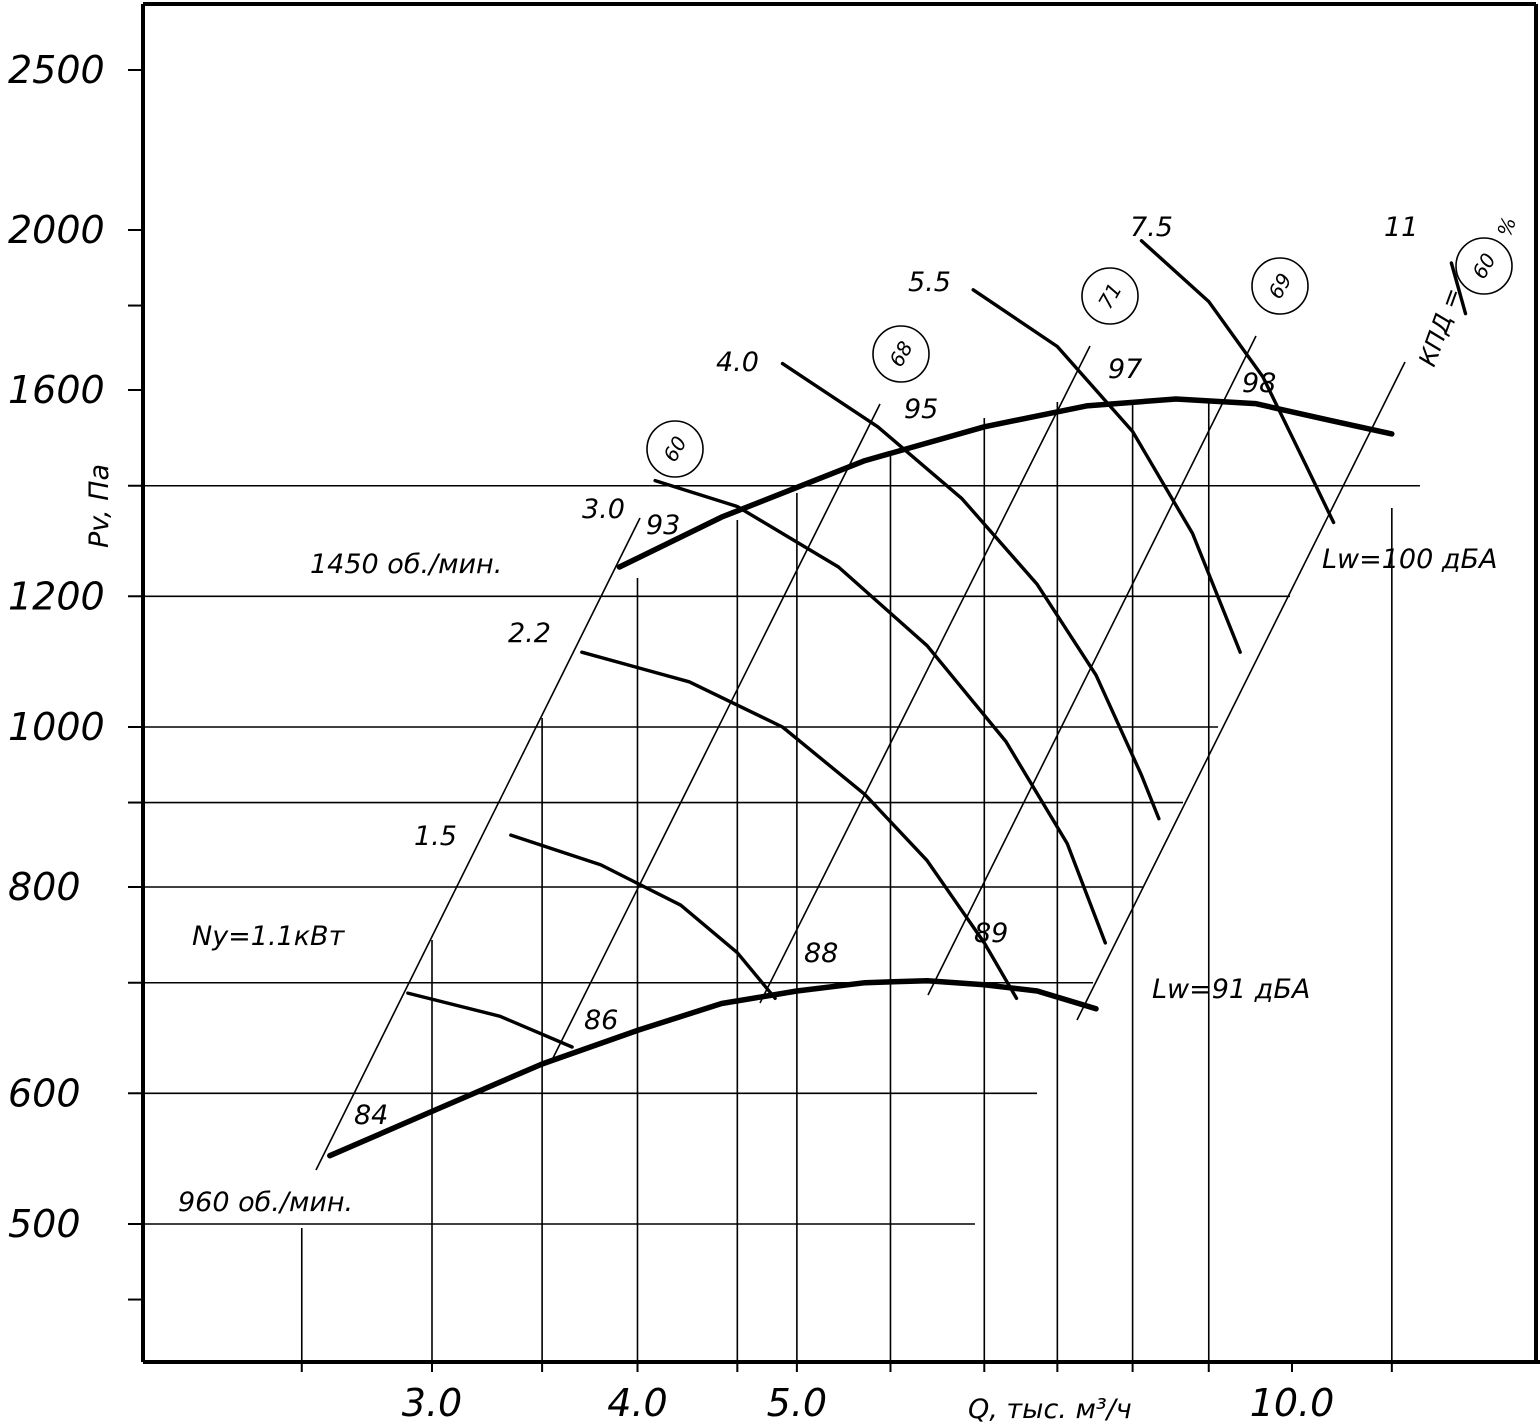 This screenshot has height=1427, width=1540. Describe the element at coordinates (406, 564) in the screenshot. I see `speed-label-1450: 1450 об./мин.` at that location.